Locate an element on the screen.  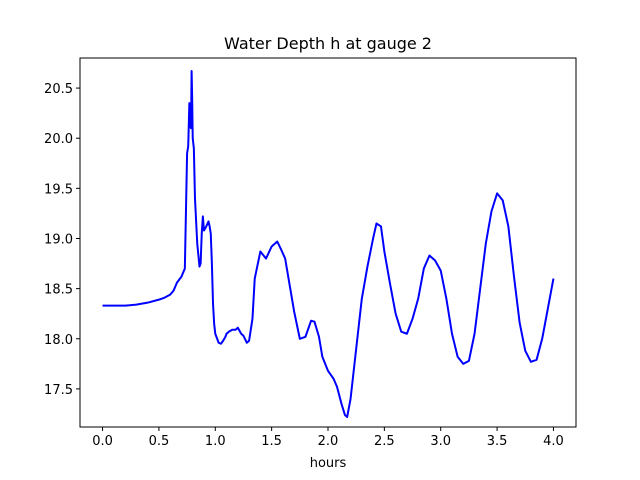
x-tick-label: 0.5 is located at coordinates (159, 441).